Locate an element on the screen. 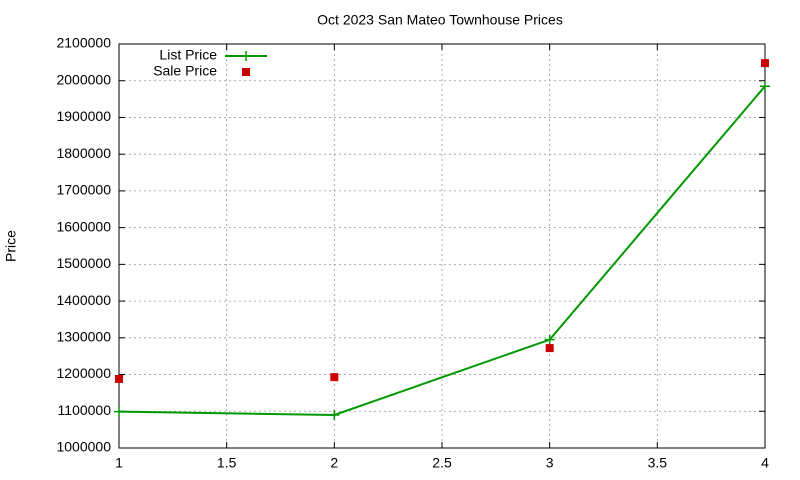 This screenshot has height=480, width=800. y-tick-label: 1200000 is located at coordinates (83, 373).